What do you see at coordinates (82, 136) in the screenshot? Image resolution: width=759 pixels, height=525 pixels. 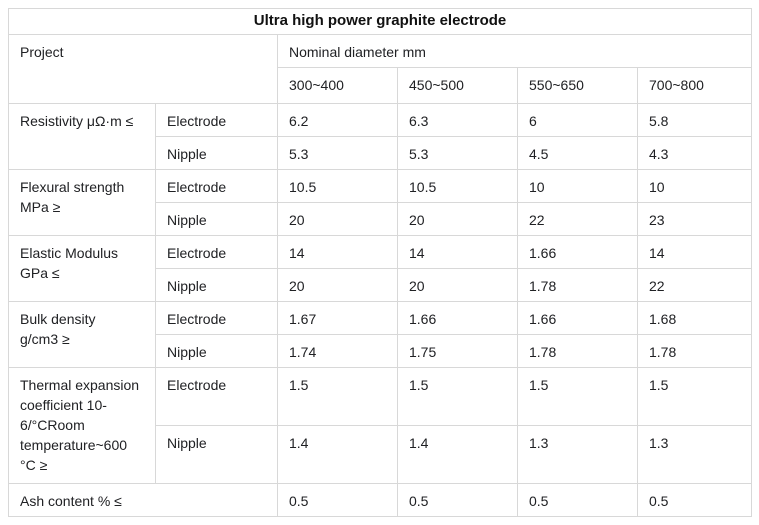 I see `property-label-cell: Resistivity μΩ·m ≤` at bounding box center [82, 136].